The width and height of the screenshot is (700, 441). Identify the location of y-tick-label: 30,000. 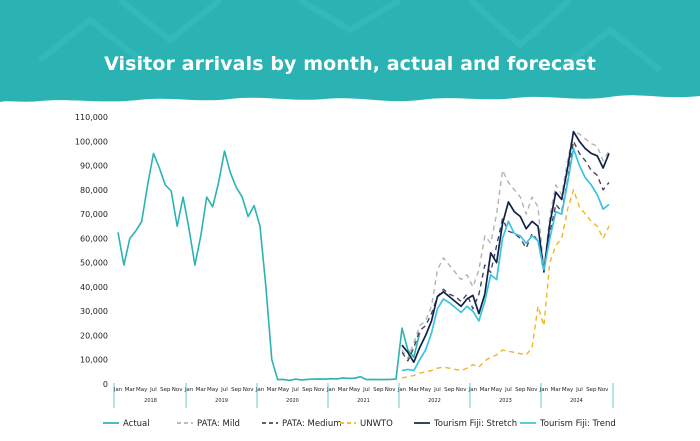
(94, 311).